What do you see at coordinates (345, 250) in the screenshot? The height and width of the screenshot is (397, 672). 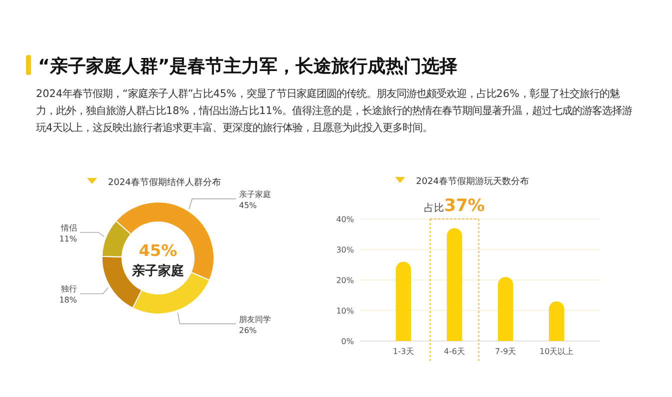 I see `y-tick-label: 30%` at bounding box center [345, 250].